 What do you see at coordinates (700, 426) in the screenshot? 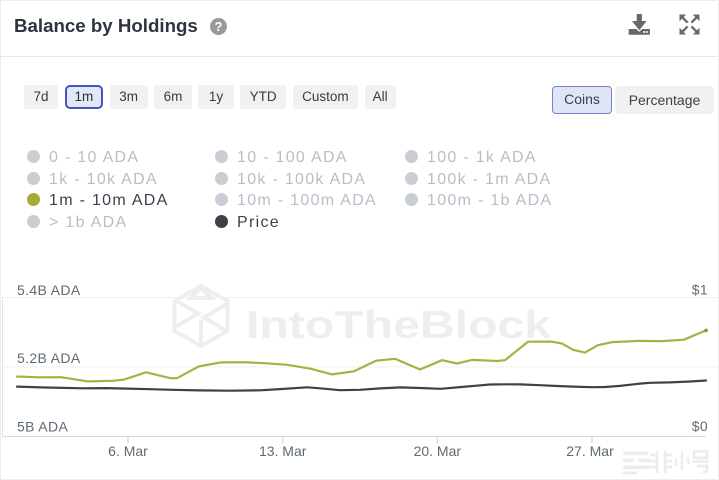
I see `svg-text: $0` at bounding box center [700, 426].